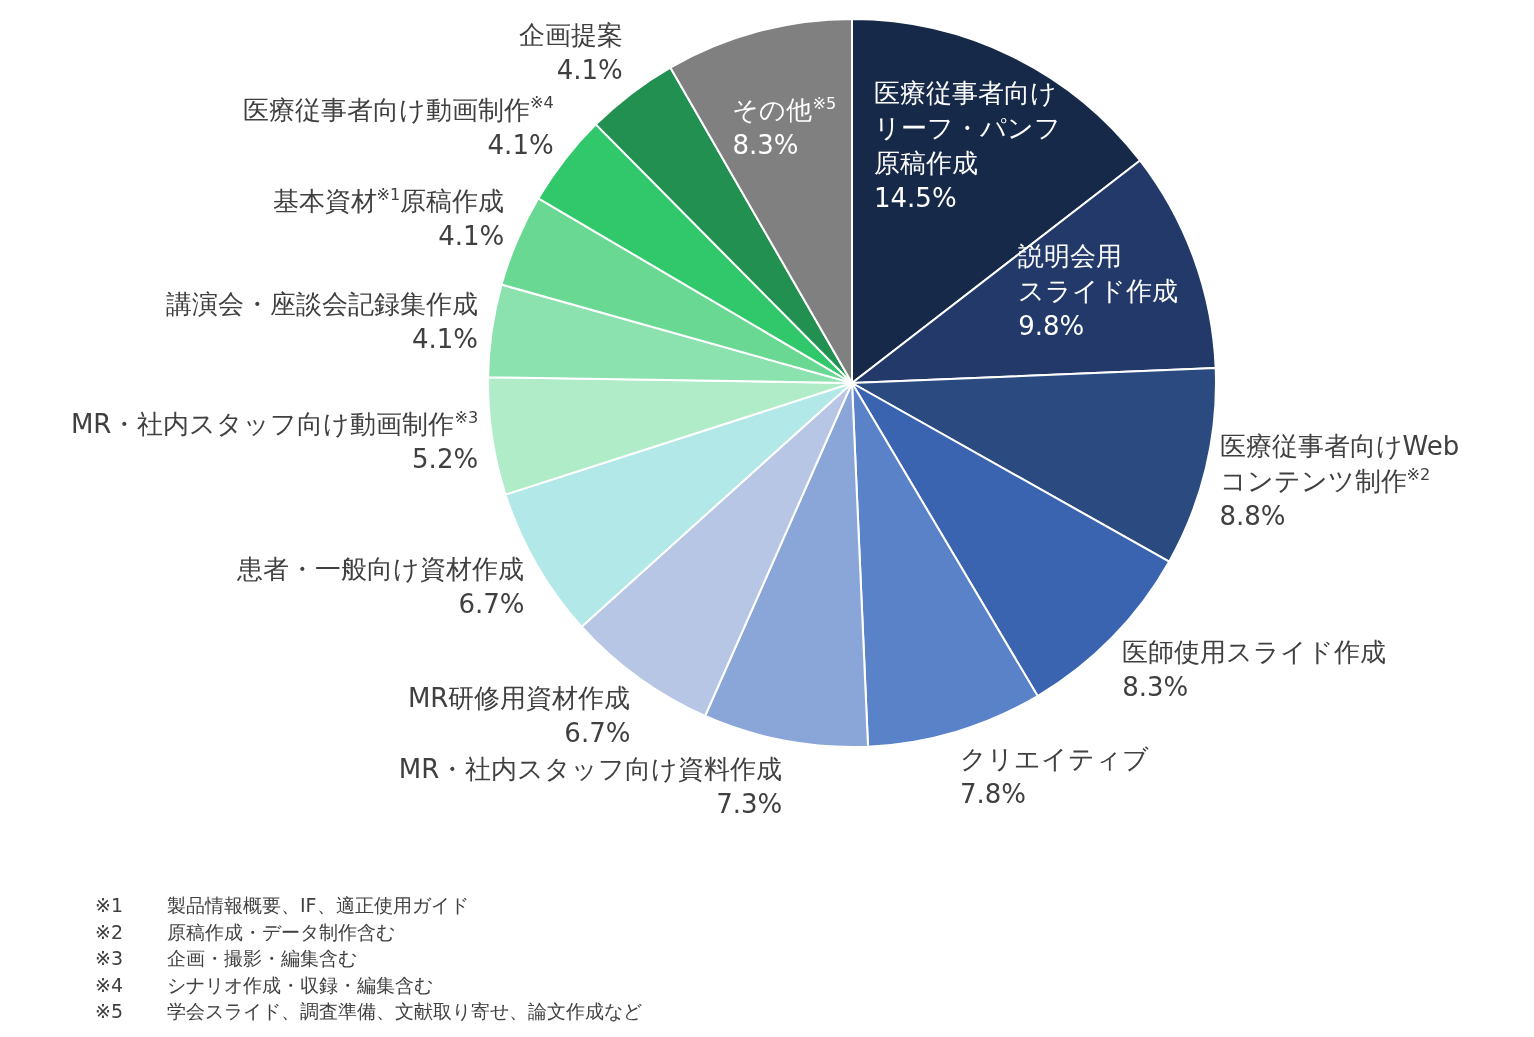 The image size is (1534, 1037). What do you see at coordinates (1254, 652) in the screenshot?
I see `slice-label: 医師使用スライド作成` at bounding box center [1254, 652].